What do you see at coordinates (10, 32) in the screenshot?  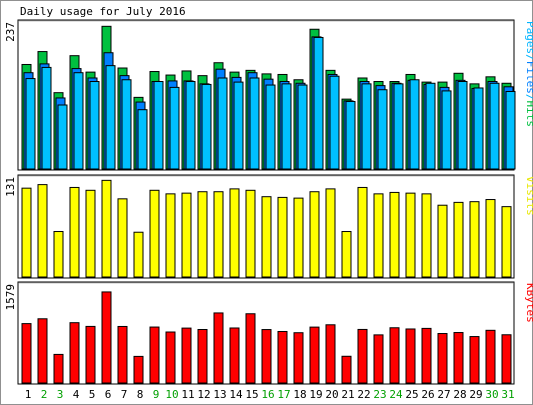 I see `y-max-label-hits: 237` at bounding box center [10, 32].